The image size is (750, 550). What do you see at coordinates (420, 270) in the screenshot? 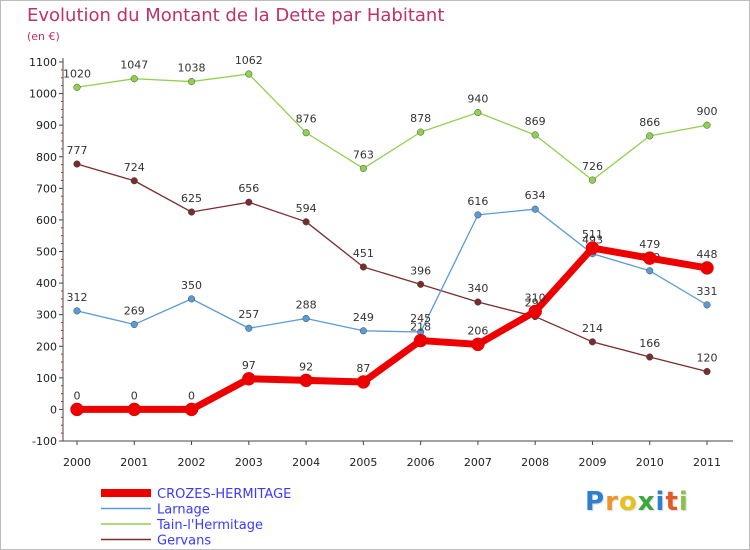
I see `data-label: 396` at bounding box center [420, 270].